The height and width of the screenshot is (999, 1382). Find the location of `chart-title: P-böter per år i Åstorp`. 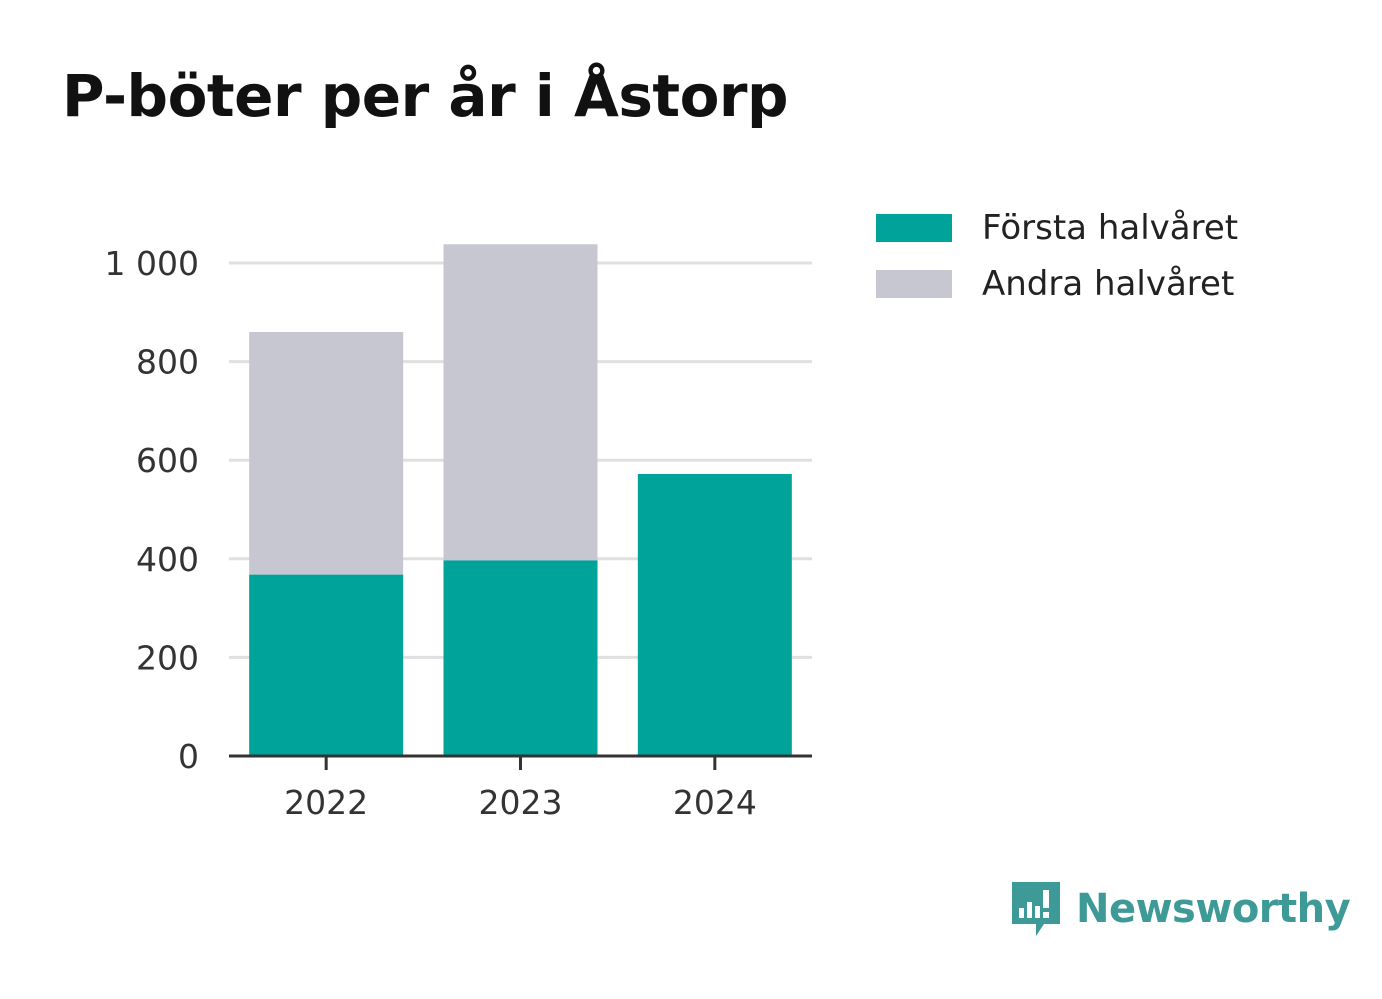

chart-title: P-böter per år i Åstorp is located at coordinates (425, 96).